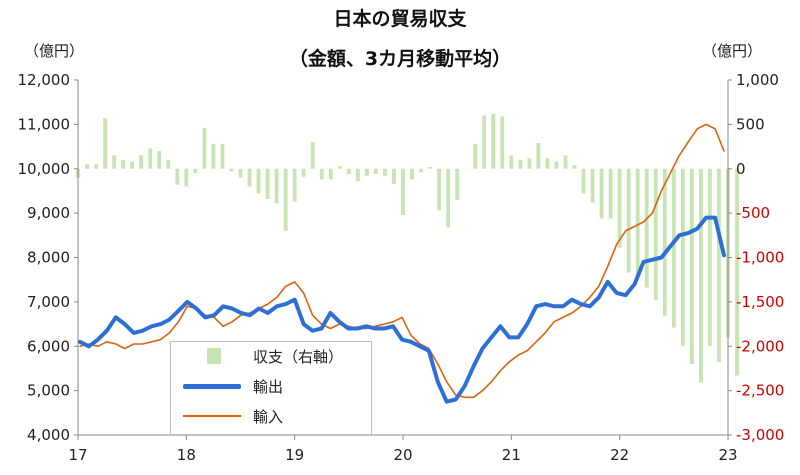 This screenshot has width=800, height=475. What do you see at coordinates (186, 455) in the screenshot?
I see `x-axis-tick-label: 18` at bounding box center [186, 455].